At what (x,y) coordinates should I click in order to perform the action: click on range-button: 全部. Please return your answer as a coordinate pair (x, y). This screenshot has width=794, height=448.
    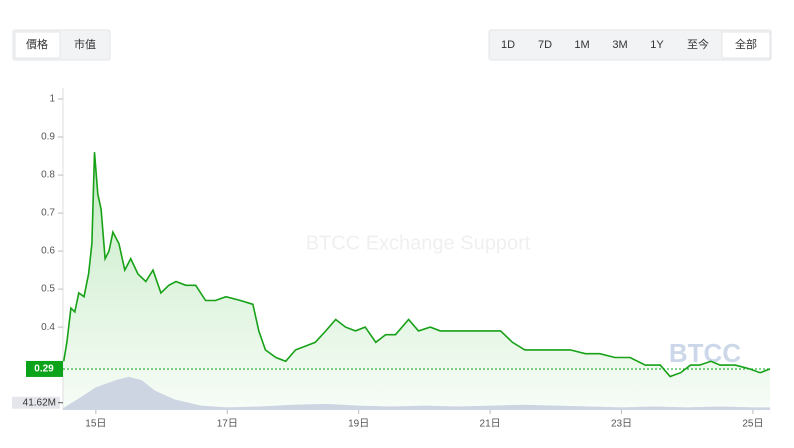
    Looking at the image, I should click on (746, 44).